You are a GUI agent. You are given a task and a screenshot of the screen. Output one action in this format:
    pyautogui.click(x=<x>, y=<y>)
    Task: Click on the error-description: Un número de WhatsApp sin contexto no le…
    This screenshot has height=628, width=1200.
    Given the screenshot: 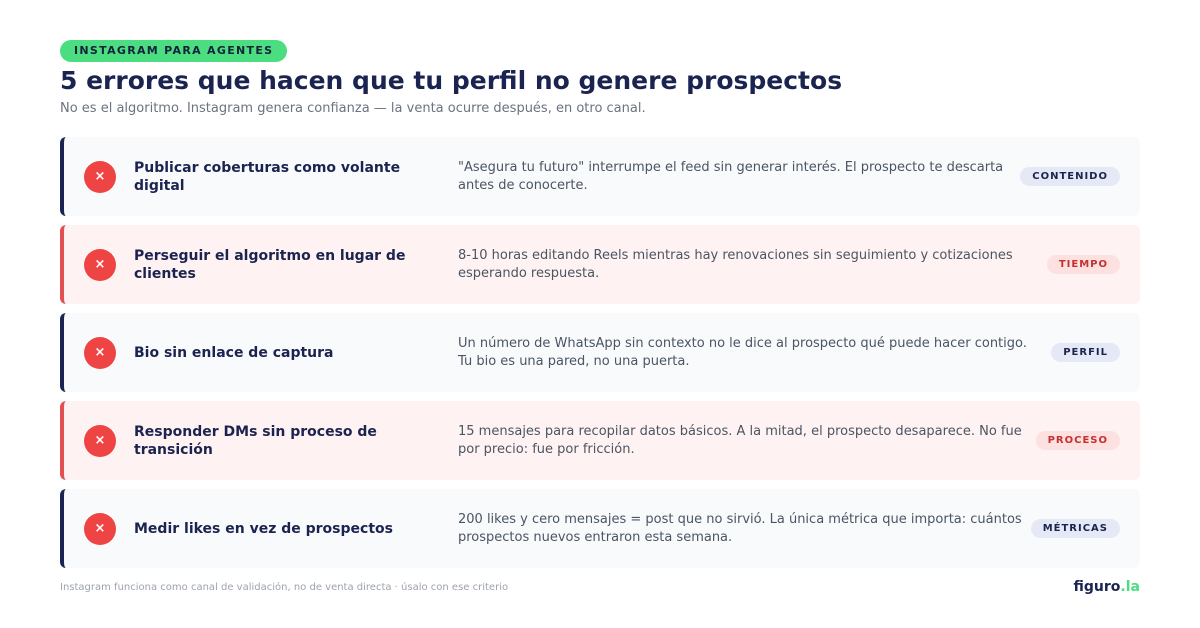 What is the action you would take?
    pyautogui.click(x=742, y=352)
    